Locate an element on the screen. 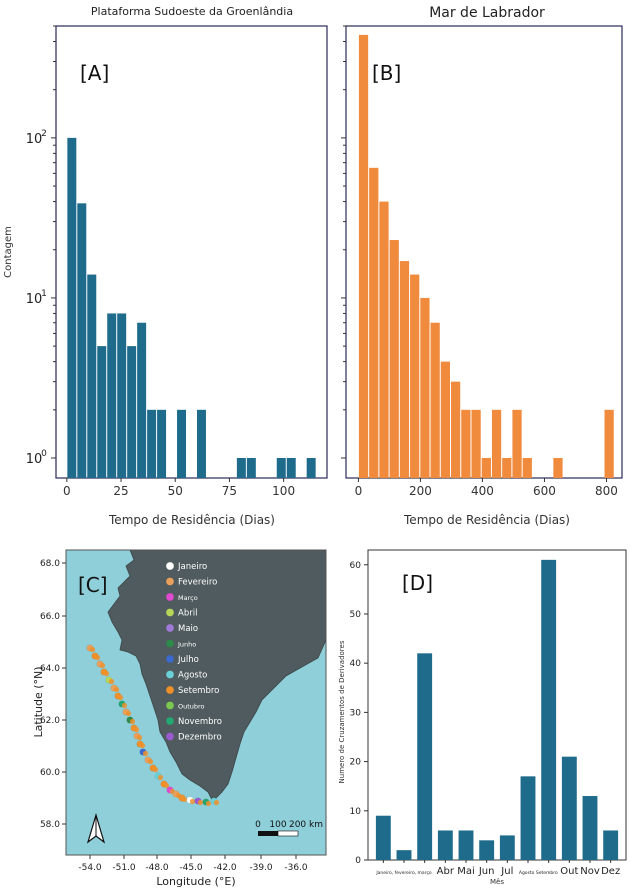  x-tick-label: 600 is located at coordinates (544, 491).